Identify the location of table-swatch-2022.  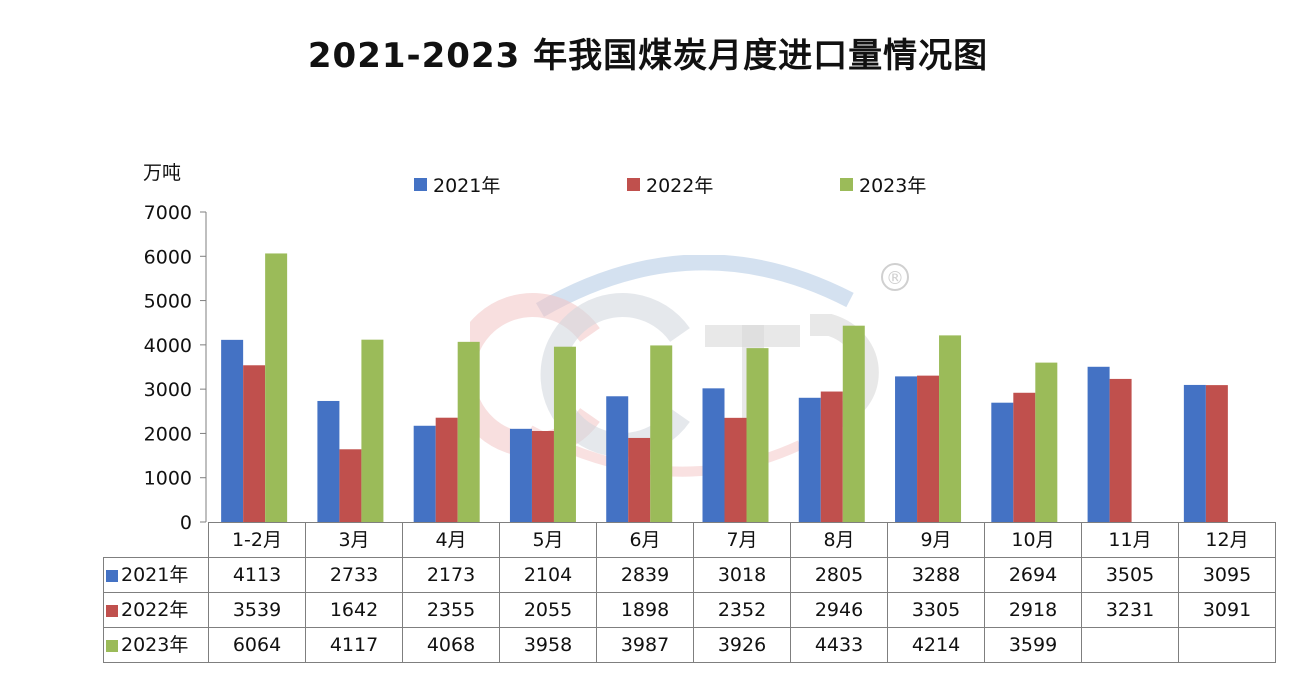
(112, 611).